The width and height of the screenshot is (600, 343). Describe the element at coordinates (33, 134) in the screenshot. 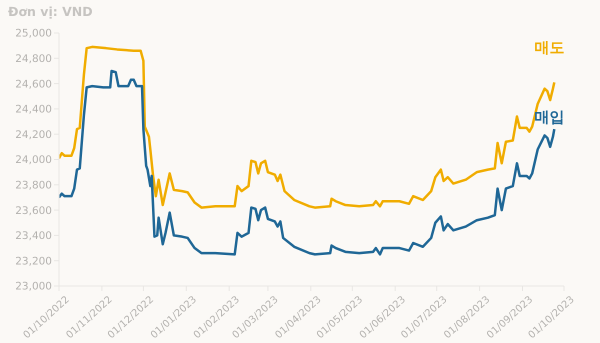

I see `y-tick-label: 24,200` at that location.